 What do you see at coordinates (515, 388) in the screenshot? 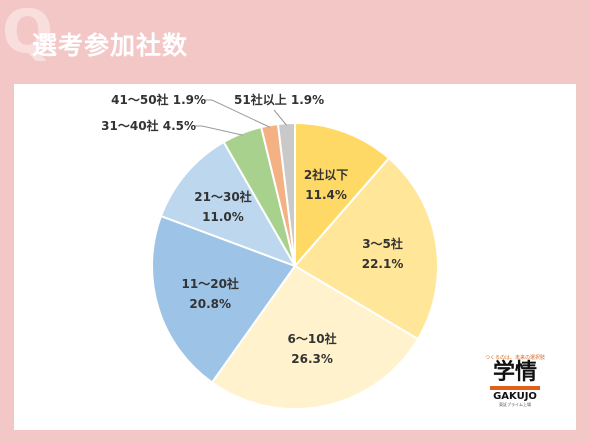
I see `logo-bar` at bounding box center [515, 388].